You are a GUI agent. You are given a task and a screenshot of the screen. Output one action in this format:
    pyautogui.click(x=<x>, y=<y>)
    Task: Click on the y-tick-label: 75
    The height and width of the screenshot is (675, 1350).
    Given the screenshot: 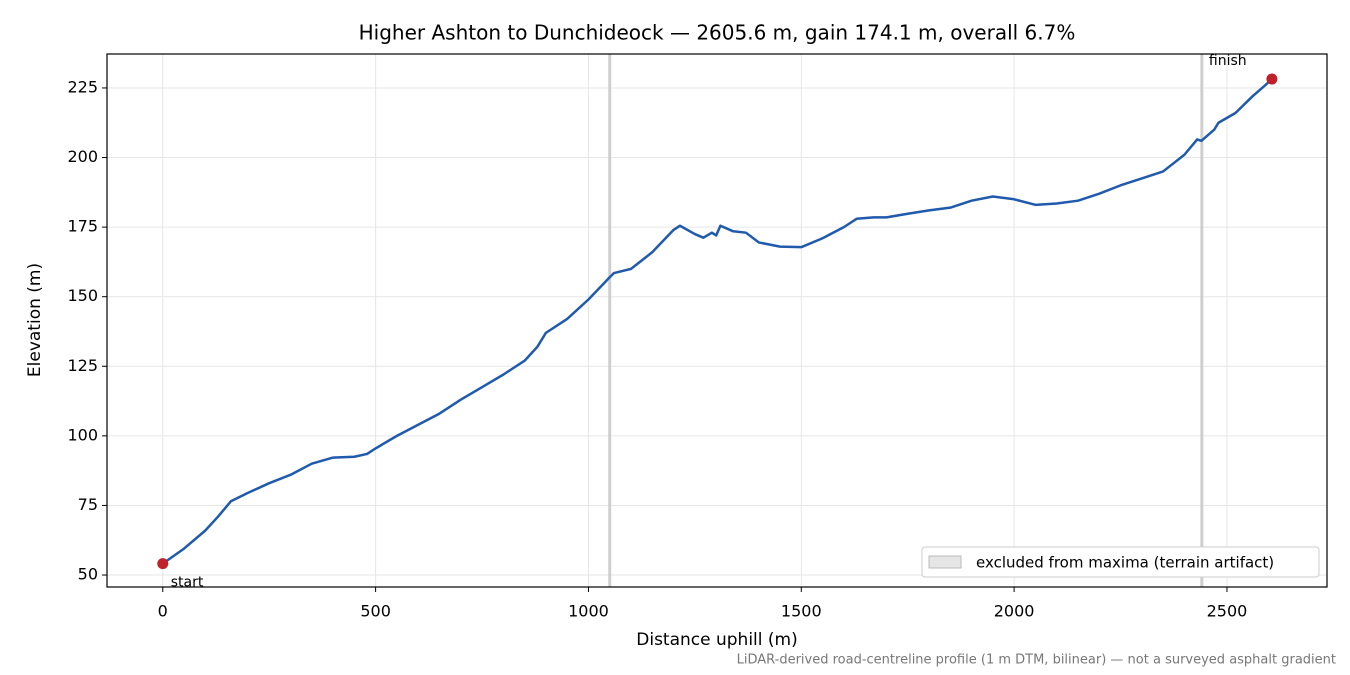 What is the action you would take?
    pyautogui.click(x=88, y=504)
    